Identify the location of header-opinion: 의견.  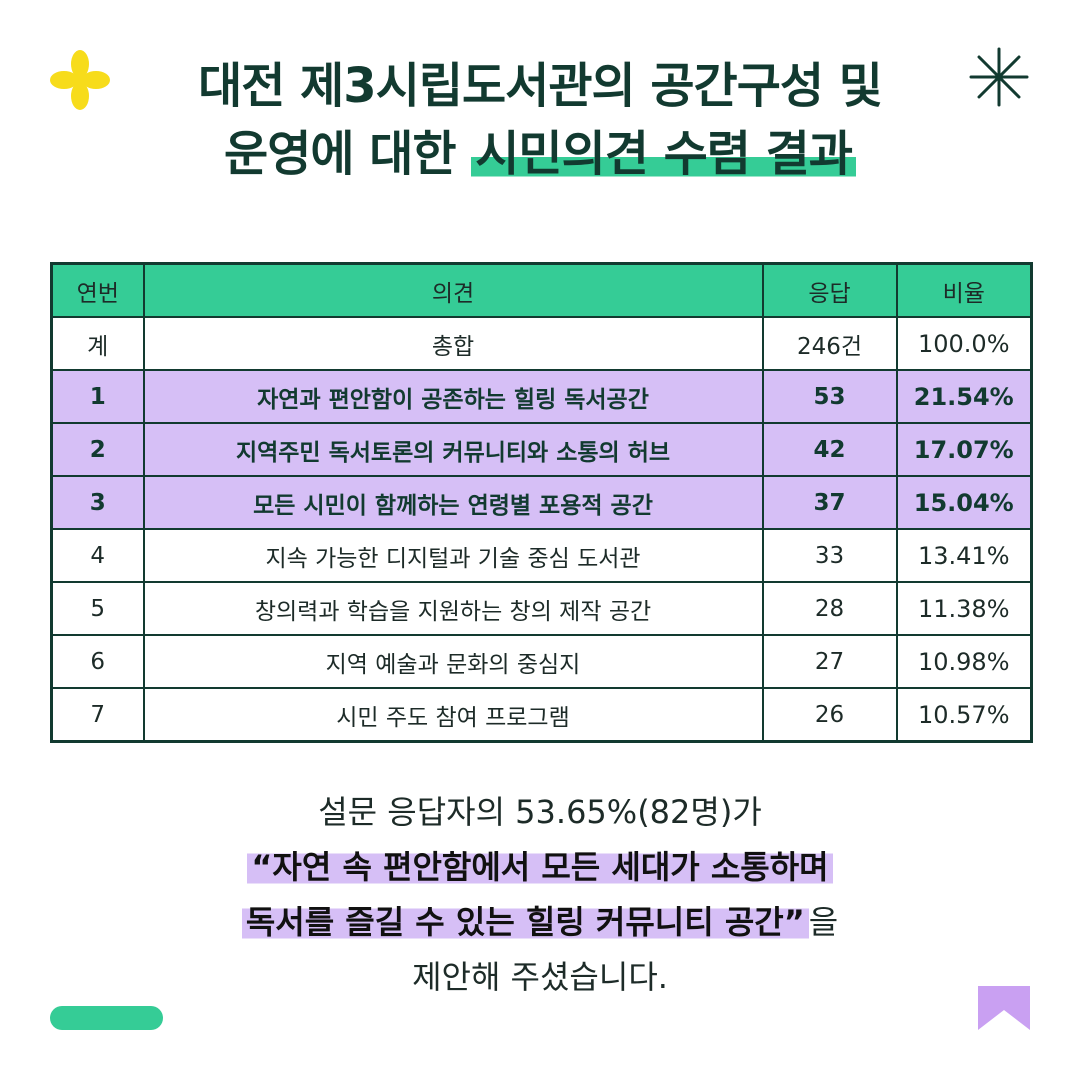
(453, 290).